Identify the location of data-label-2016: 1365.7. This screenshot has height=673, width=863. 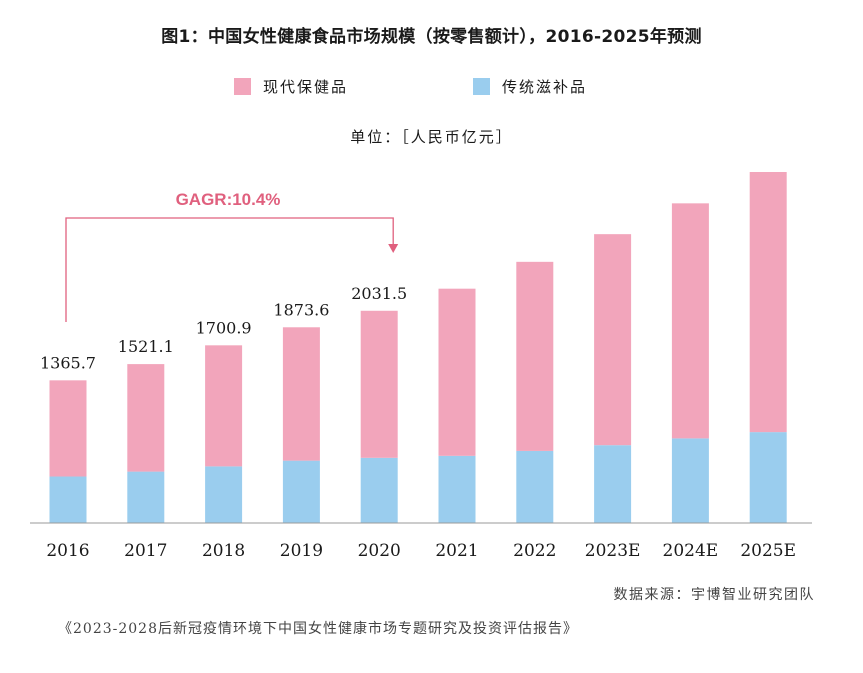
(68, 362).